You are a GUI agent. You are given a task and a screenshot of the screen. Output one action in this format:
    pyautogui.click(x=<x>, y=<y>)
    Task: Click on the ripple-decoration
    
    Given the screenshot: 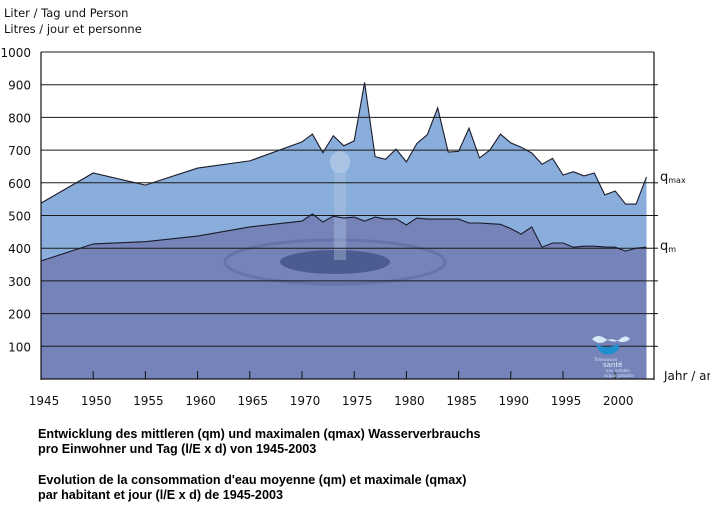 What is the action you would take?
    pyautogui.click(x=335, y=262)
    